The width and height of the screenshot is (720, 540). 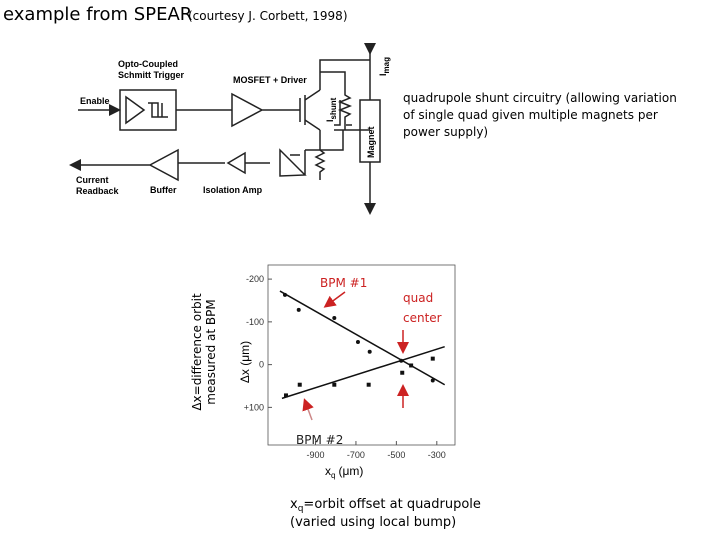 I want to click on y-note: measured at BPM, so click(x=211, y=351).